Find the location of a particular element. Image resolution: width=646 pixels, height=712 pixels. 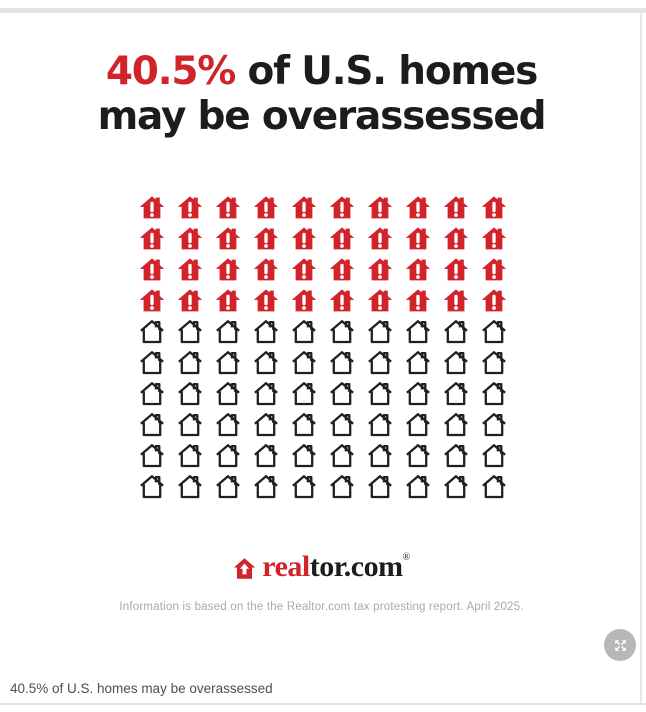

logo-text-real: real is located at coordinates (286, 566).